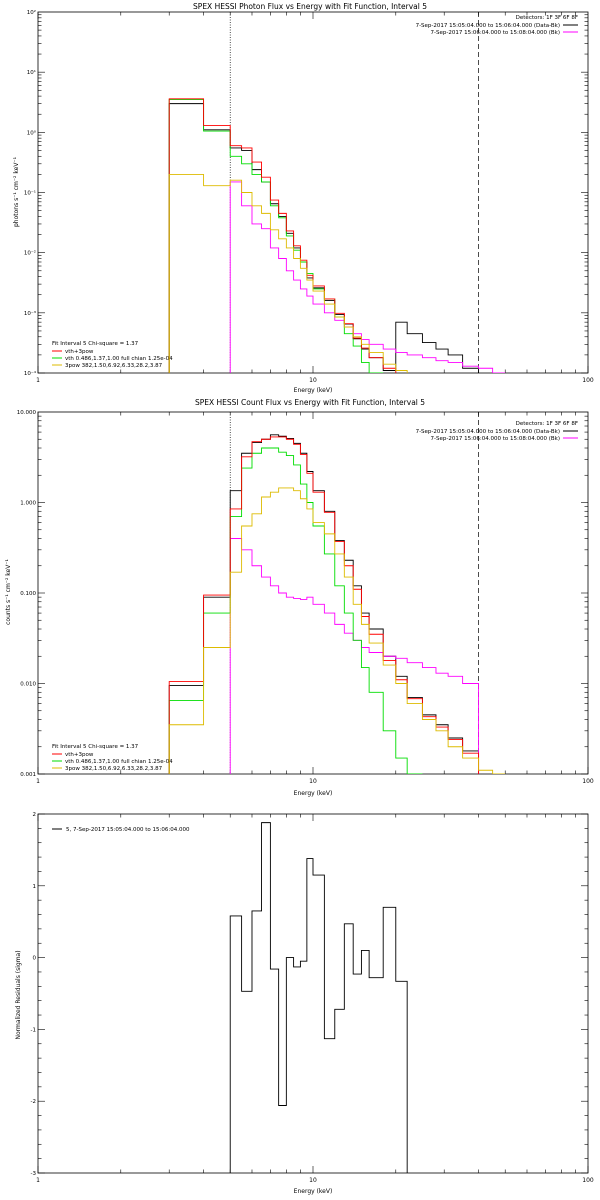 This screenshot has height=1200, width=600. What do you see at coordinates (35, 815) in the screenshot?
I see `y-tick-label: 2` at bounding box center [35, 815].